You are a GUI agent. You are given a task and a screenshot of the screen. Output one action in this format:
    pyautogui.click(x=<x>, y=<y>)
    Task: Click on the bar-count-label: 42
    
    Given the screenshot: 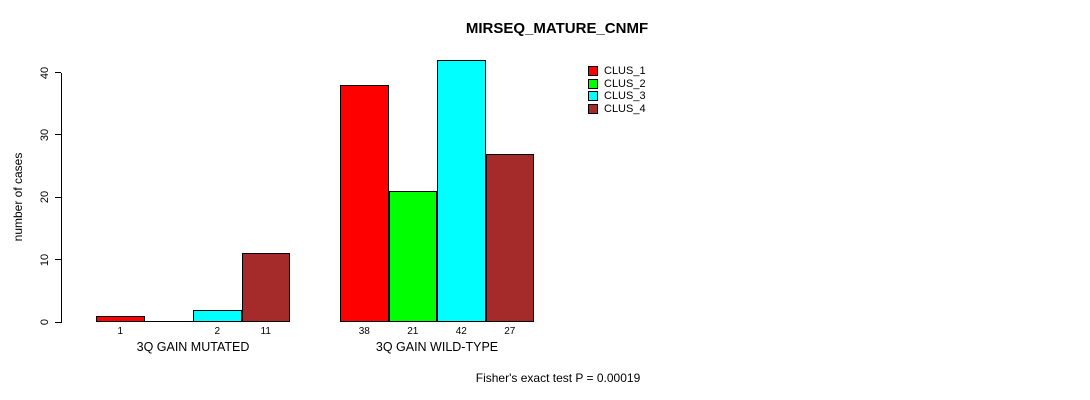 What is the action you would take?
    pyautogui.click(x=461, y=331)
    